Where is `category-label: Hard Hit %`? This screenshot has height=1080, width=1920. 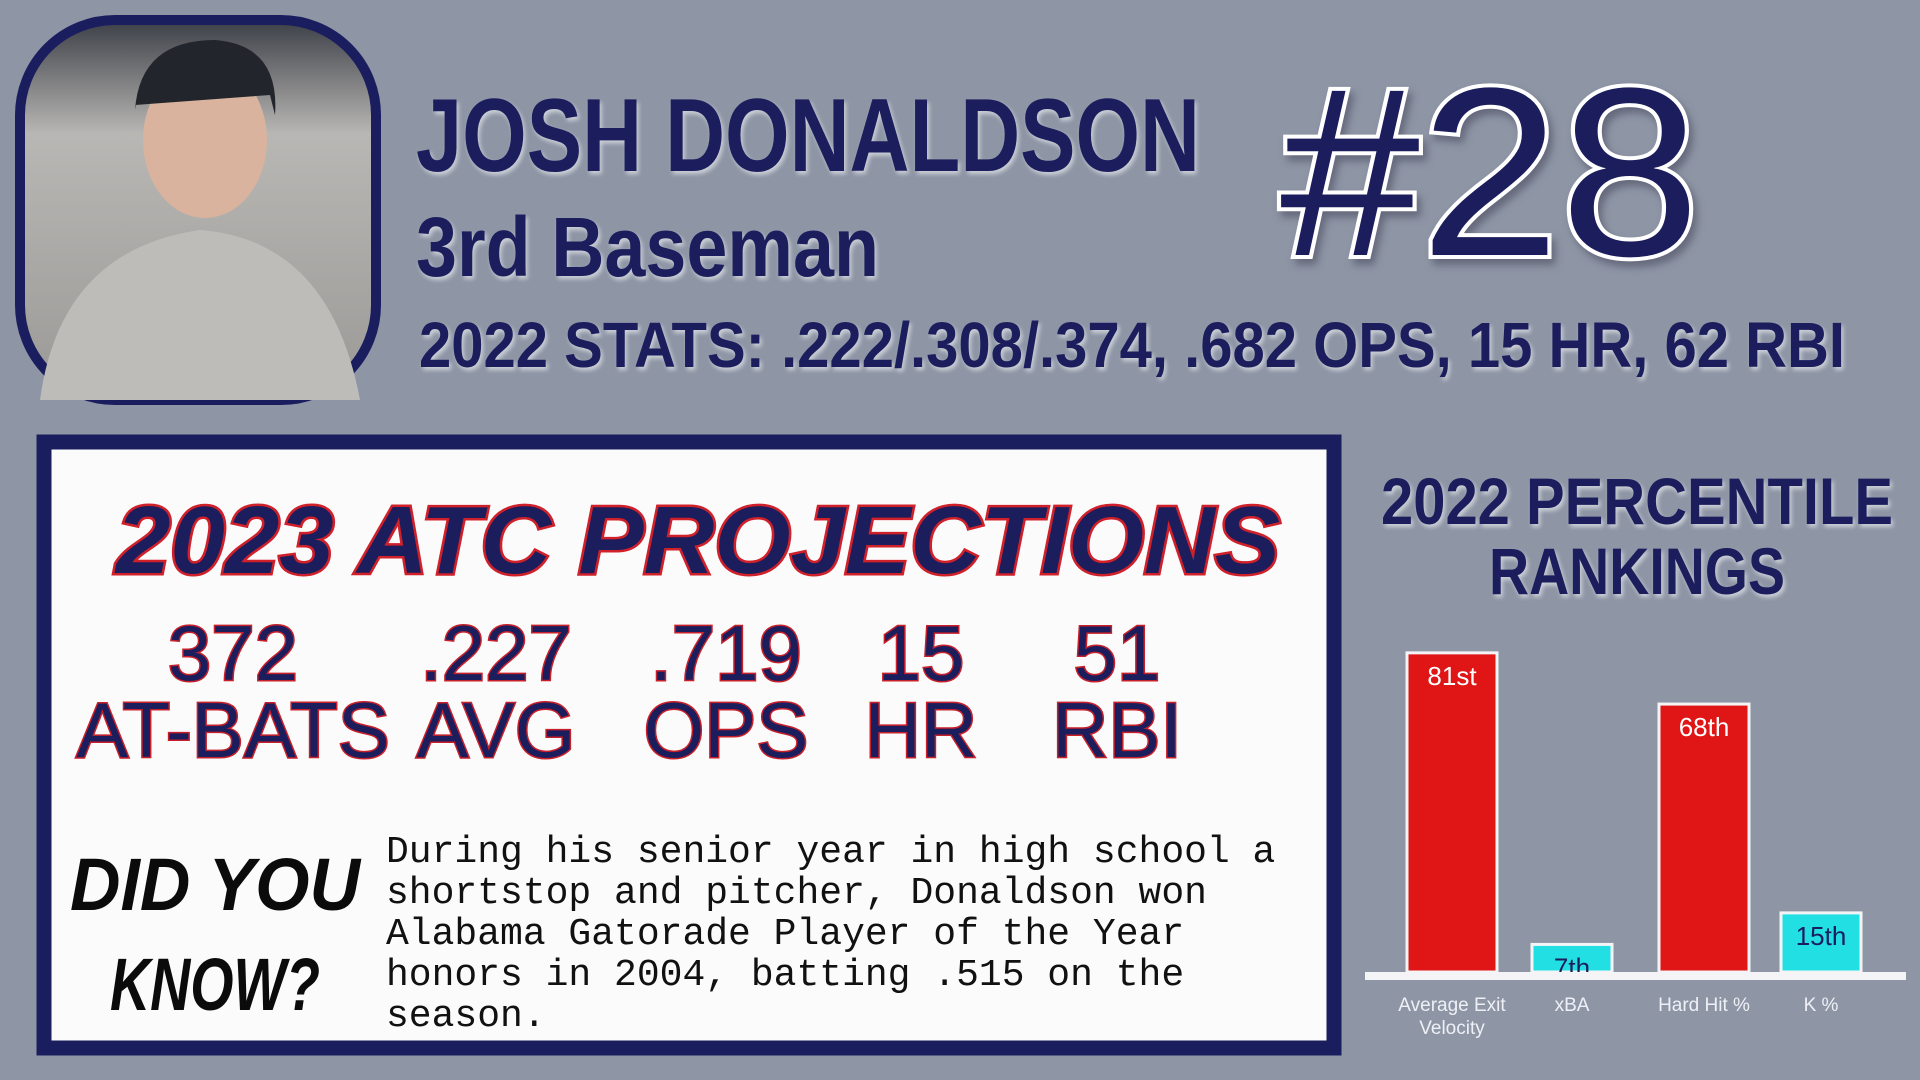
category-label: Hard Hit % is located at coordinates (1704, 1005).